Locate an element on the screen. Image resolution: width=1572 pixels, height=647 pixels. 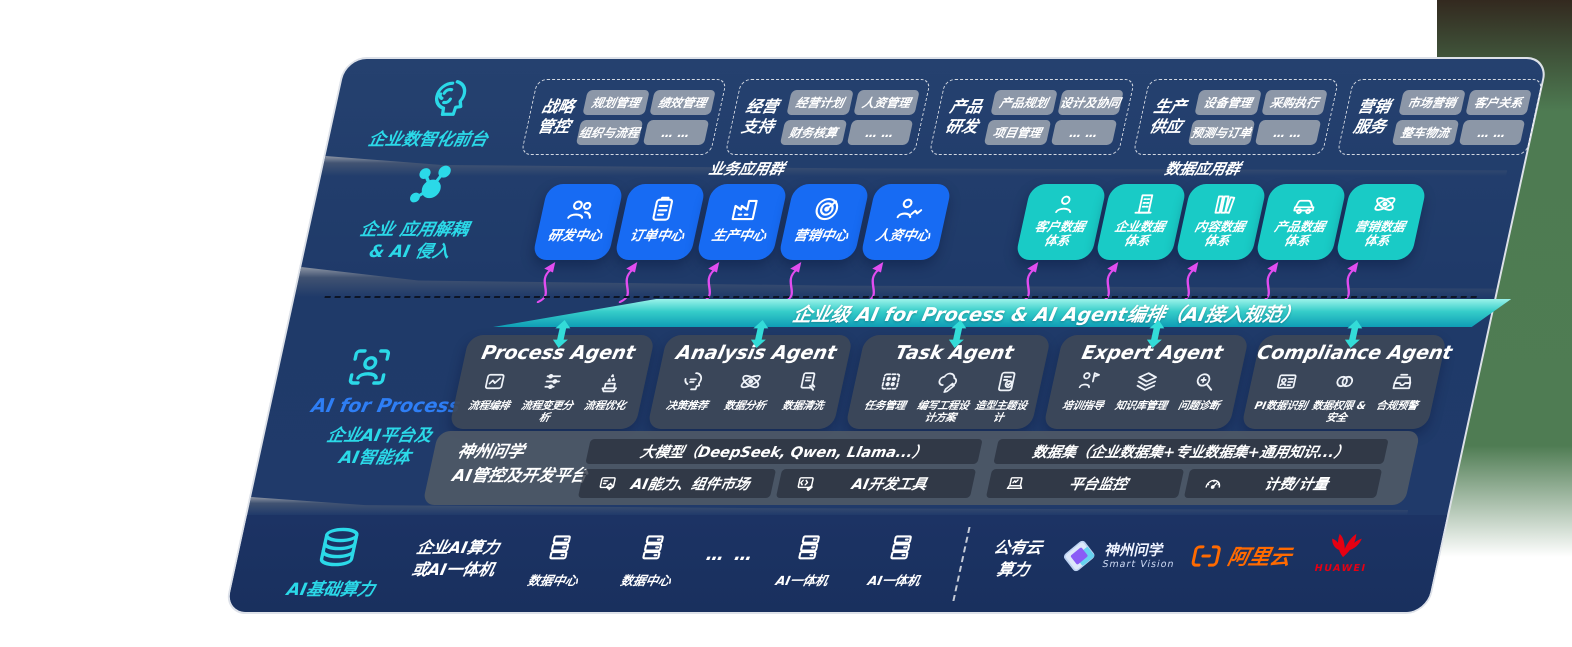
agent-item-label: 数据分析 is located at coordinates (744, 406).